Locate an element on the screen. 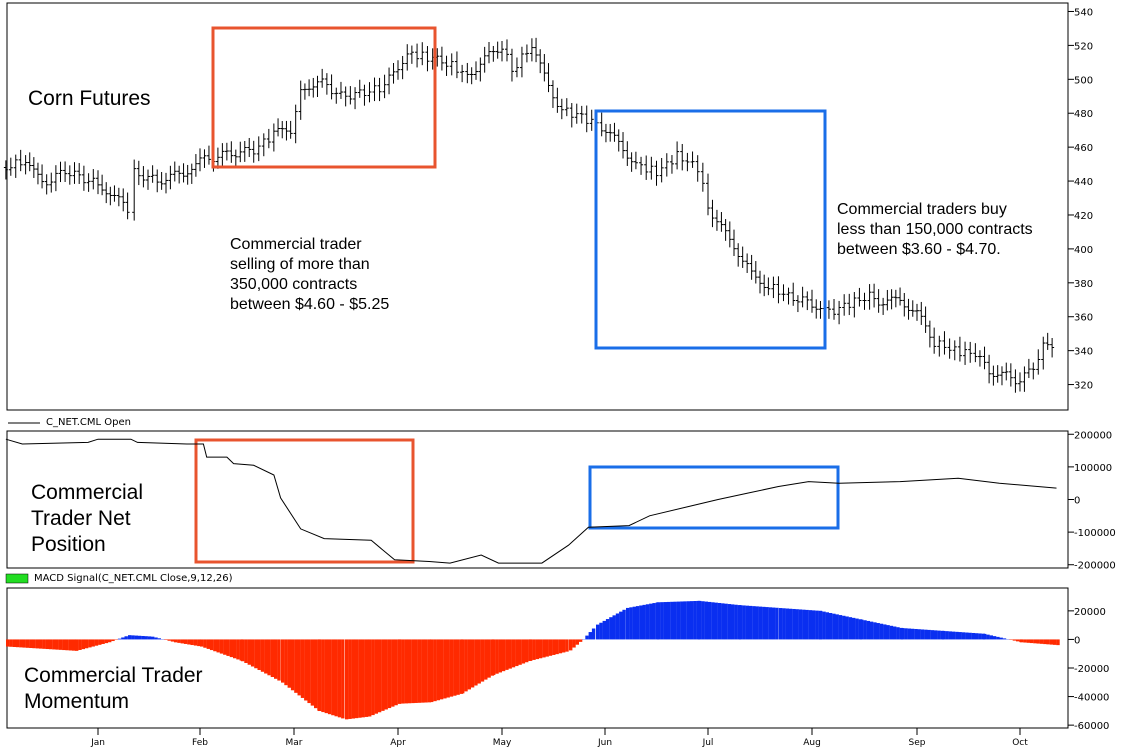  month-label: Mar is located at coordinates (294, 743).